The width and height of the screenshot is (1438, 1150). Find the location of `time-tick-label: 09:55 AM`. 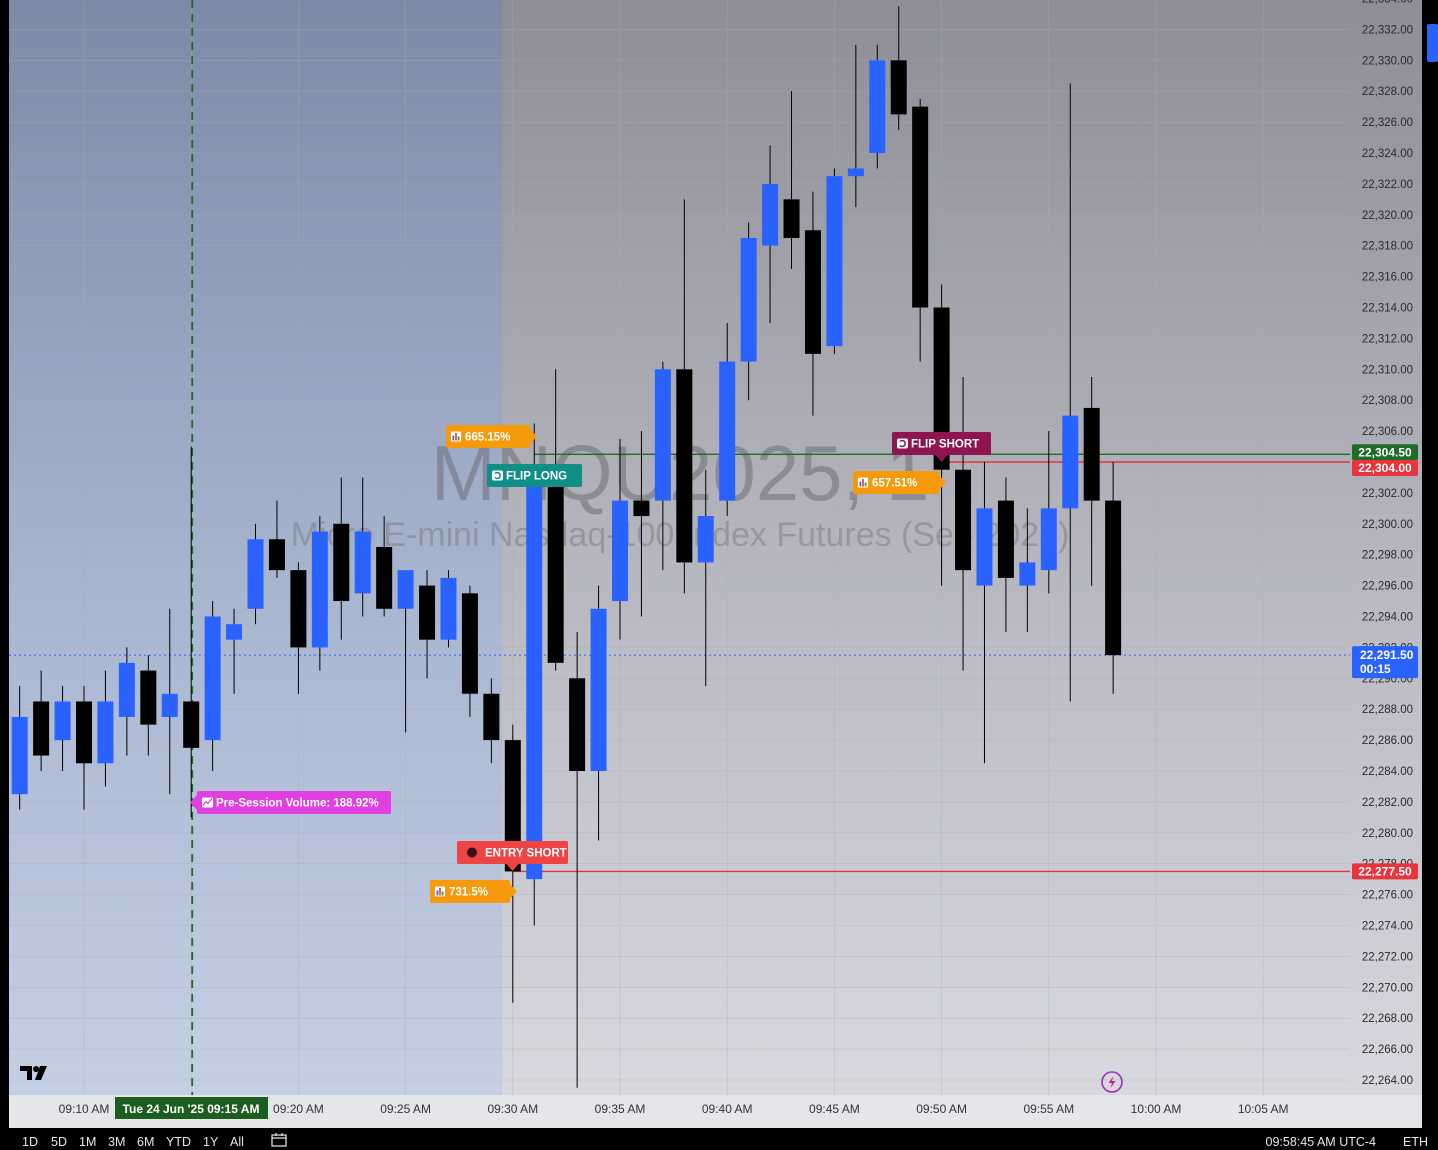

time-tick-label: 09:55 AM is located at coordinates (1048, 1109).